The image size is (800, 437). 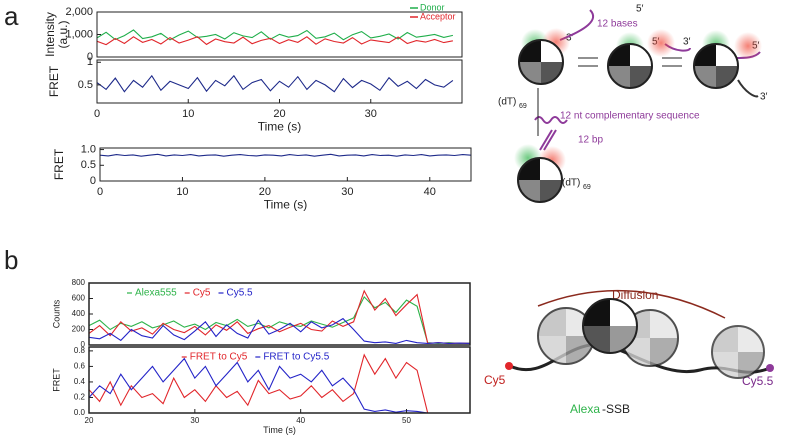 What do you see at coordinates (80, 412) in the screenshot?
I see `y-tick-label: 0.0` at bounding box center [80, 412].